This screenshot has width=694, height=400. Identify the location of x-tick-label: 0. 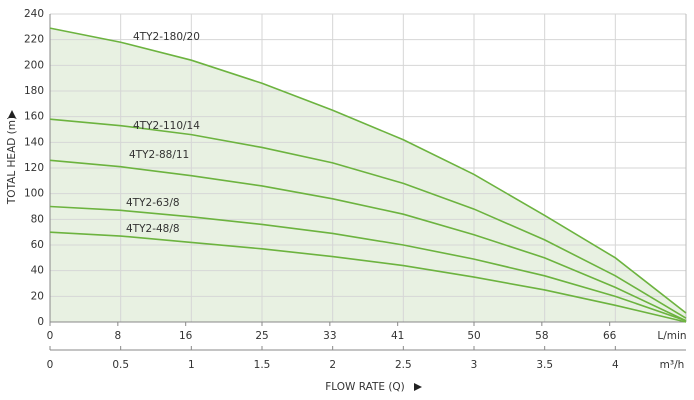
(50, 365).